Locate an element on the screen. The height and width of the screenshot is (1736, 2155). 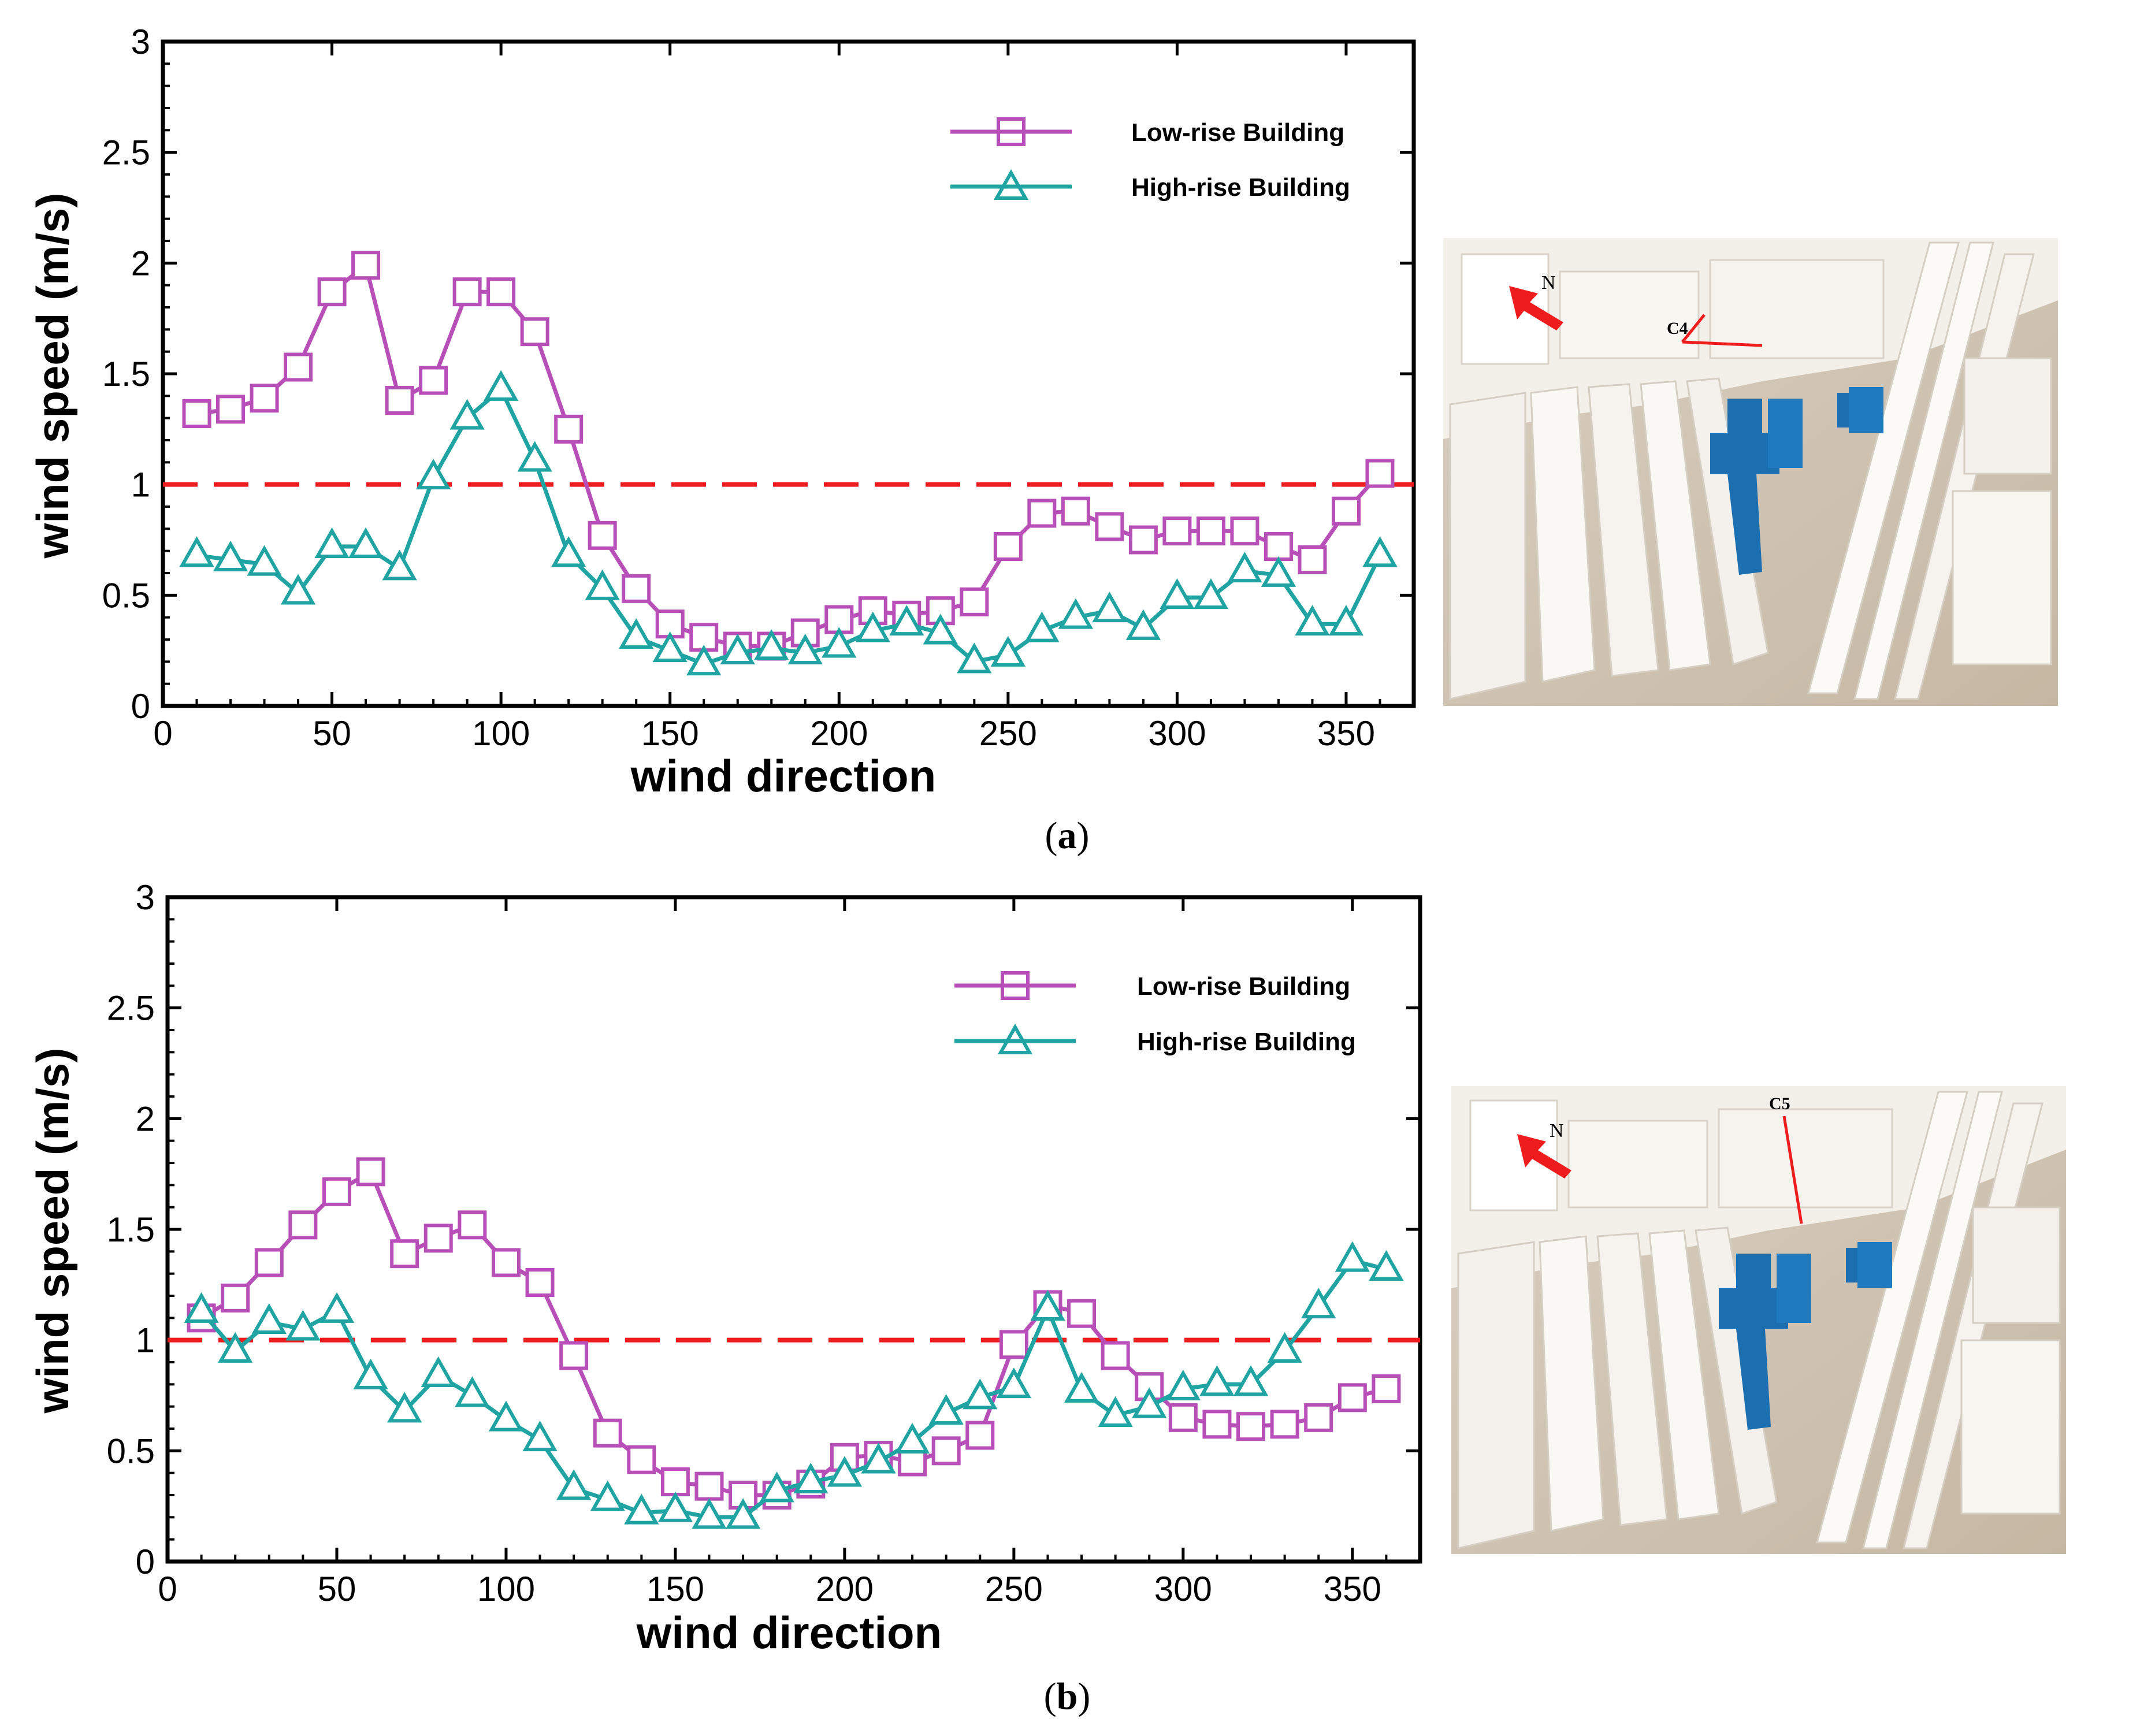
north-arrow-a: N is located at coordinates (1536, 301).